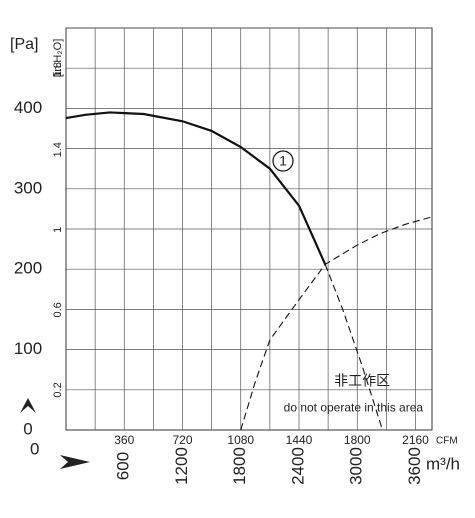 This screenshot has width=475, height=518. What do you see at coordinates (24, 44) in the screenshot?
I see `y-unit: [Pa]` at bounding box center [24, 44].